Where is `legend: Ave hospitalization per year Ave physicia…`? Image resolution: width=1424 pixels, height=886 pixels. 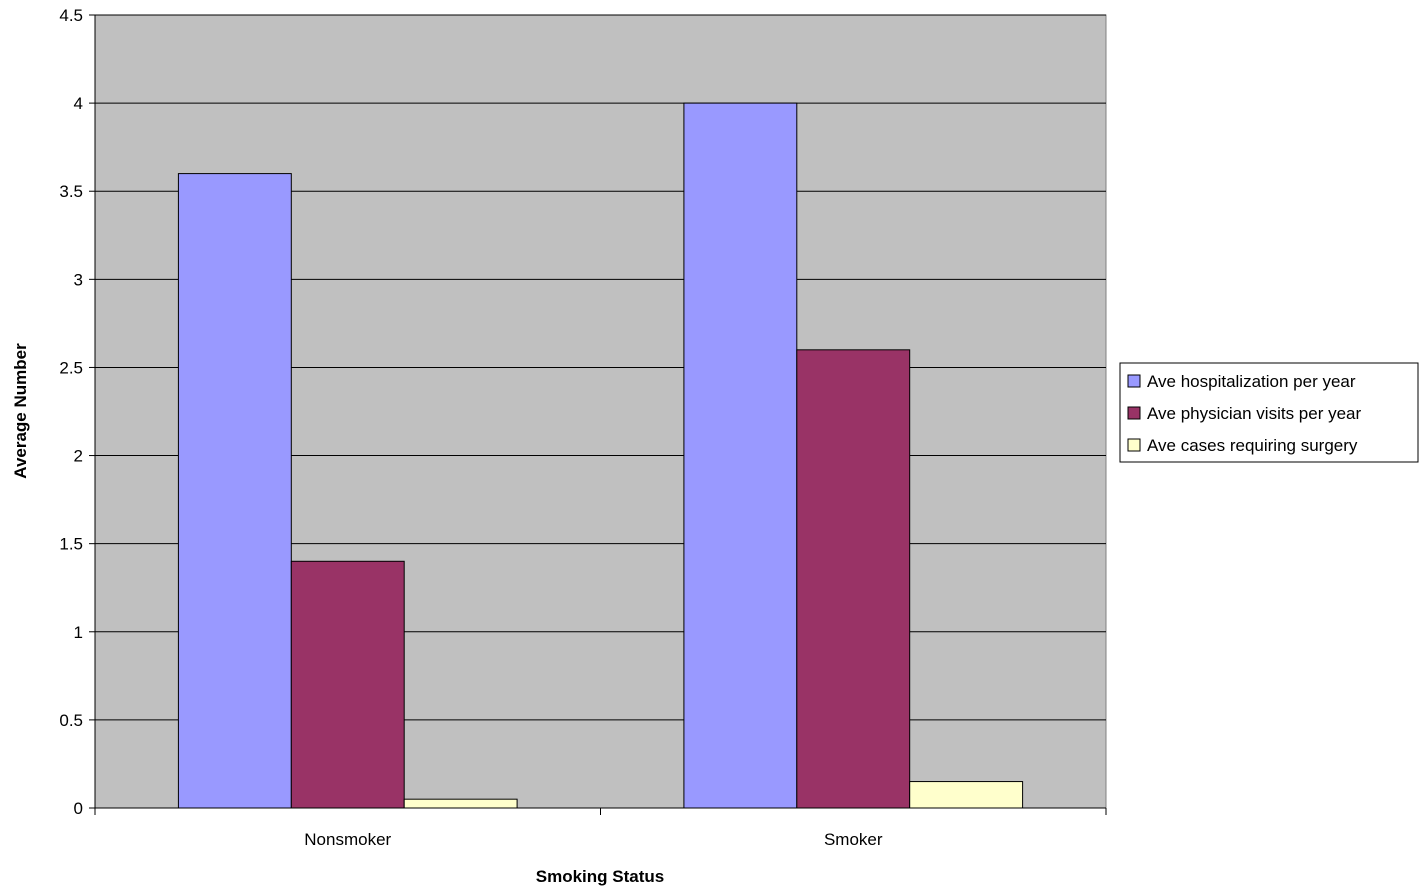 legend: Ave hospitalization per year Ave physicia… is located at coordinates (1269, 412).